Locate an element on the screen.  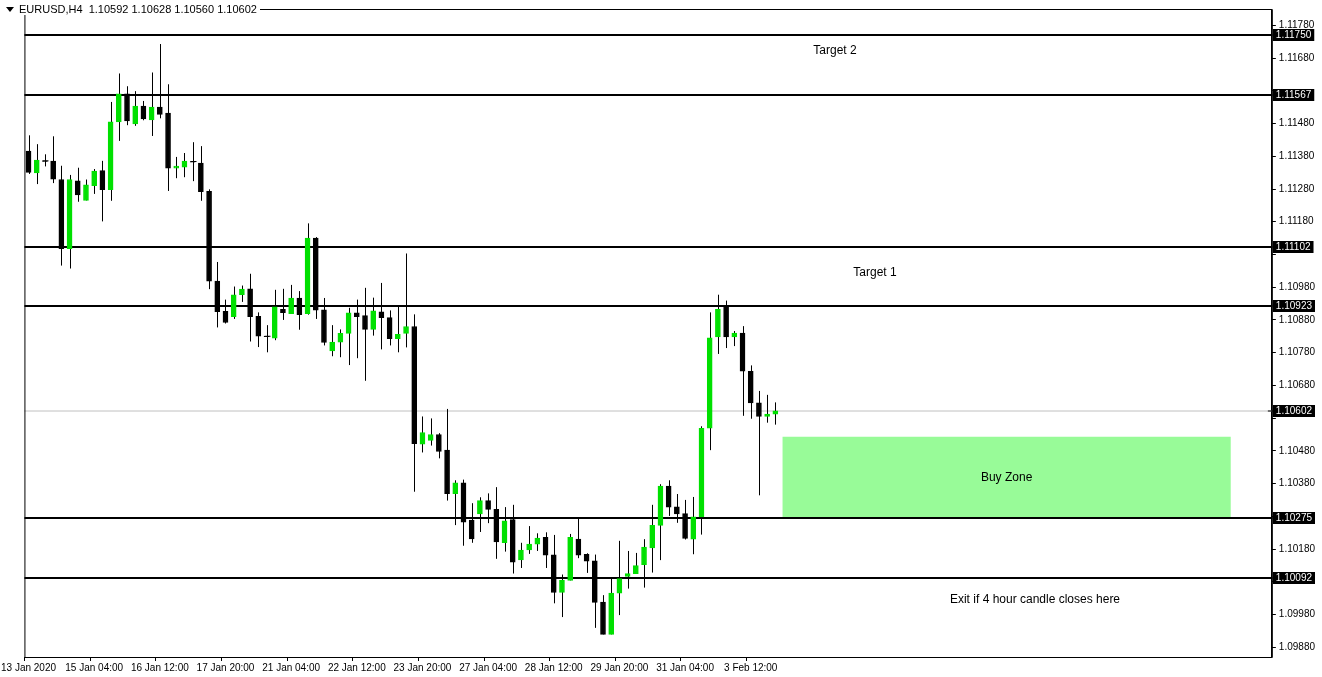
y-tick-label: 1.11380 is located at coordinates (1296, 156).